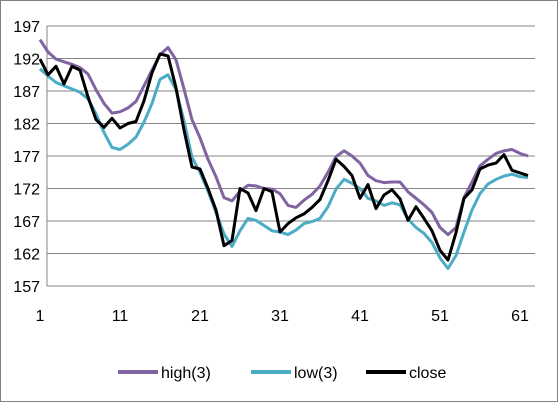 The height and width of the screenshot is (402, 558). I want to click on x-tick-label: 61, so click(520, 316).